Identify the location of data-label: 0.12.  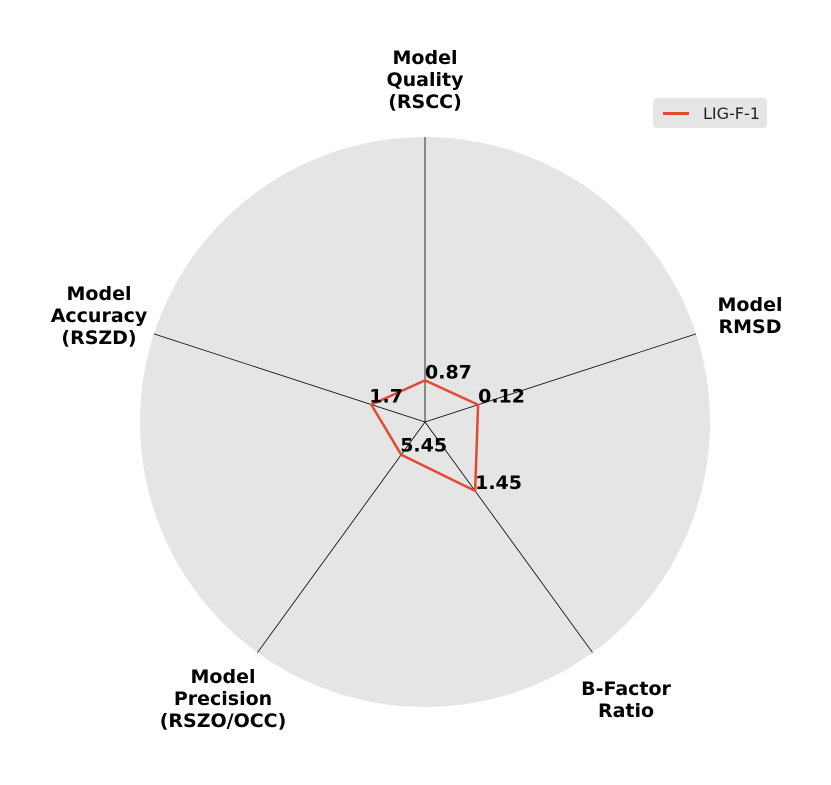
(501, 397).